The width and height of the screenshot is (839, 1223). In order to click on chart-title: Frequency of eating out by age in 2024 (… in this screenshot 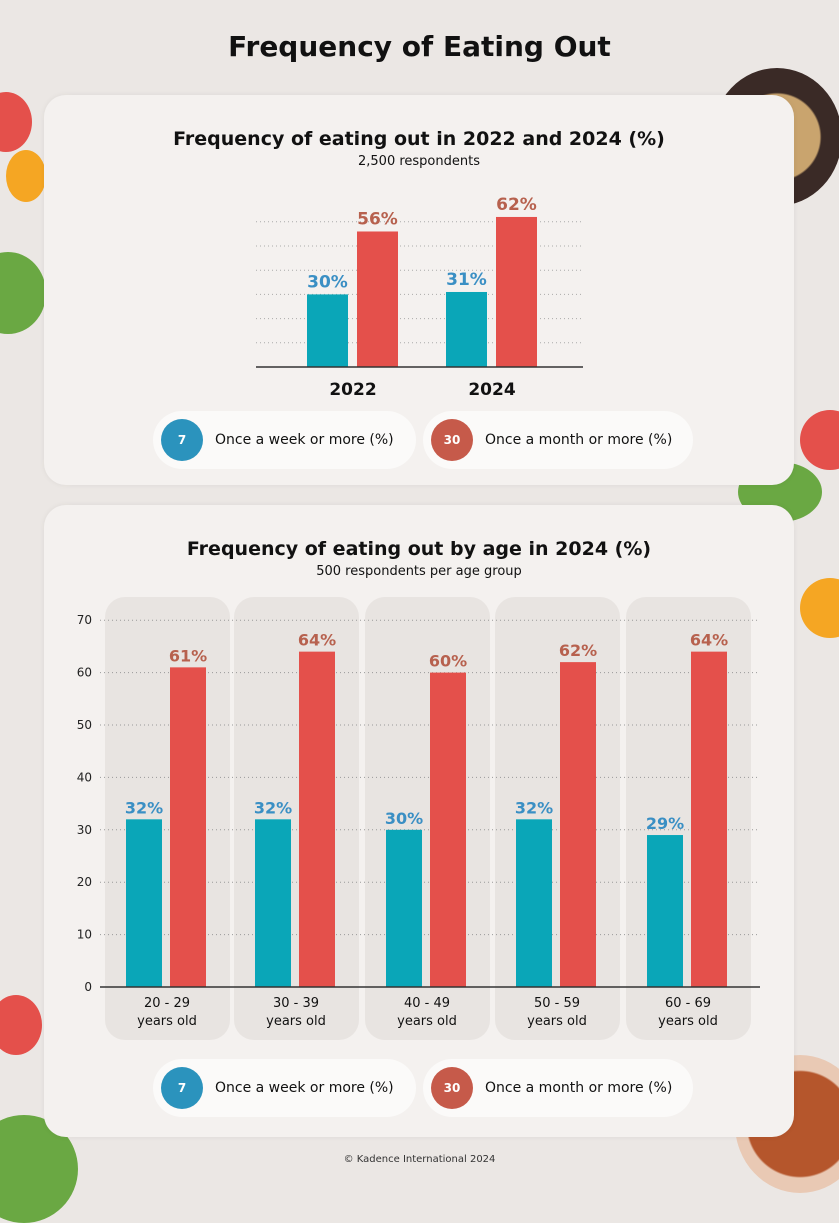, I will do `click(419, 549)`.